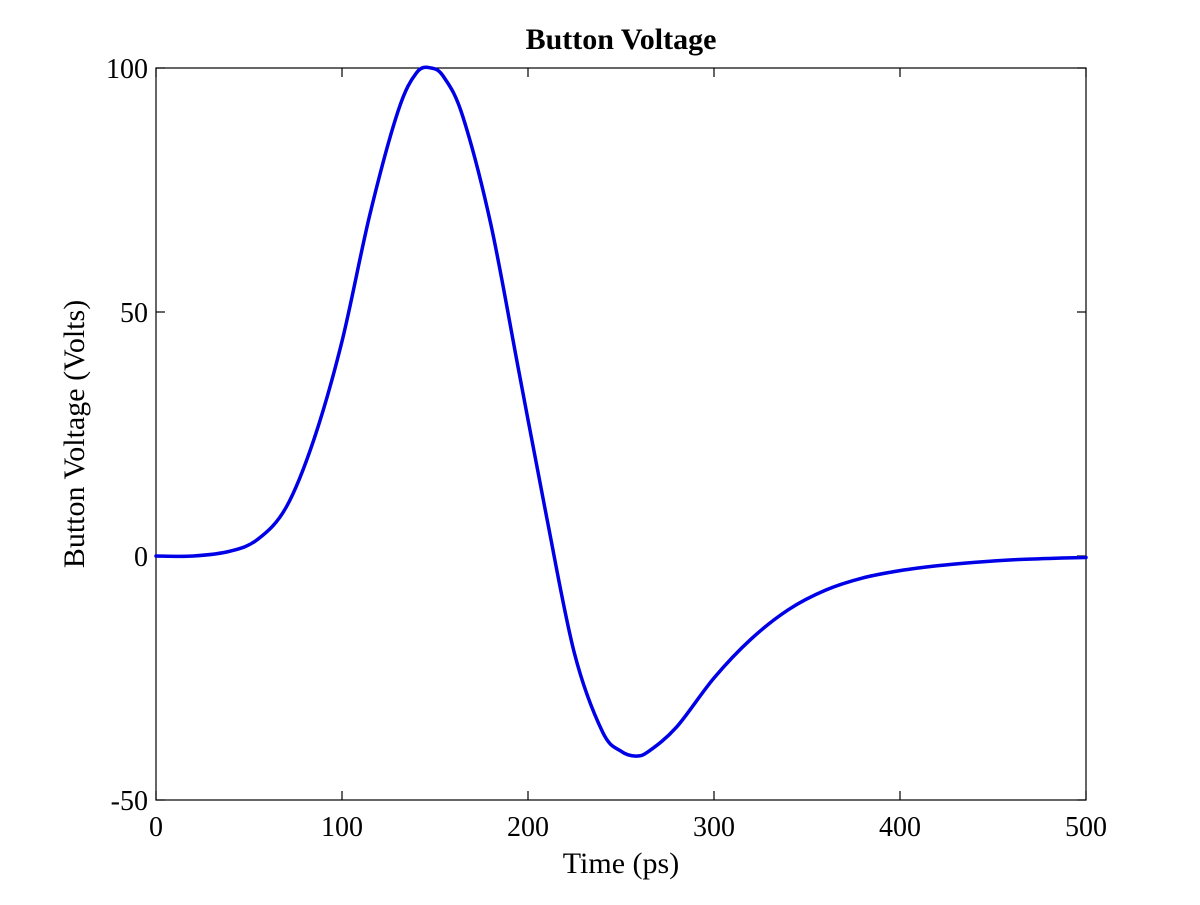 The image size is (1200, 905). I want to click on y-tick-label: 50, so click(134, 313).